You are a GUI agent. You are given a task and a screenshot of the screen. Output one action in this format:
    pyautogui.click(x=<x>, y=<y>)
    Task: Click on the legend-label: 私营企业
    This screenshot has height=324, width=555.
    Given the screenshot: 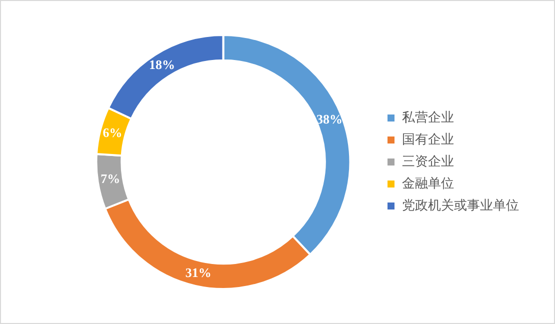 What is the action you would take?
    pyautogui.click(x=428, y=118)
    